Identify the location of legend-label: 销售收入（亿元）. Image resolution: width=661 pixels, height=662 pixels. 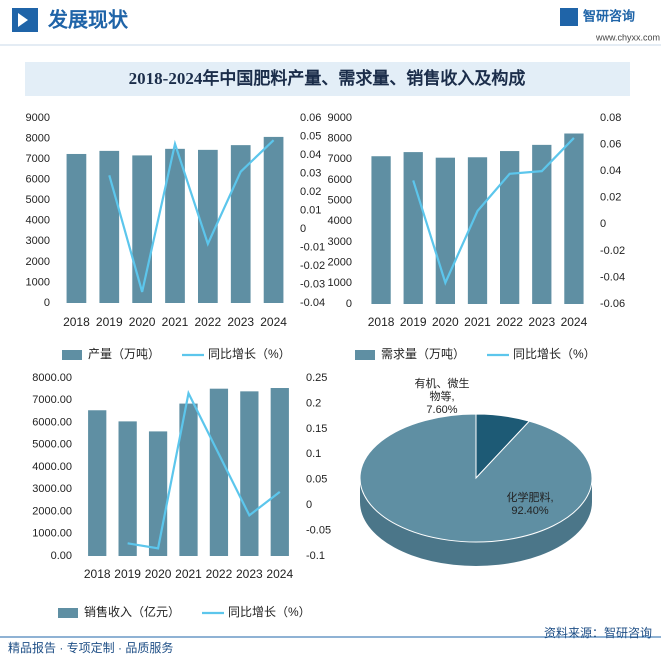
(132, 611).